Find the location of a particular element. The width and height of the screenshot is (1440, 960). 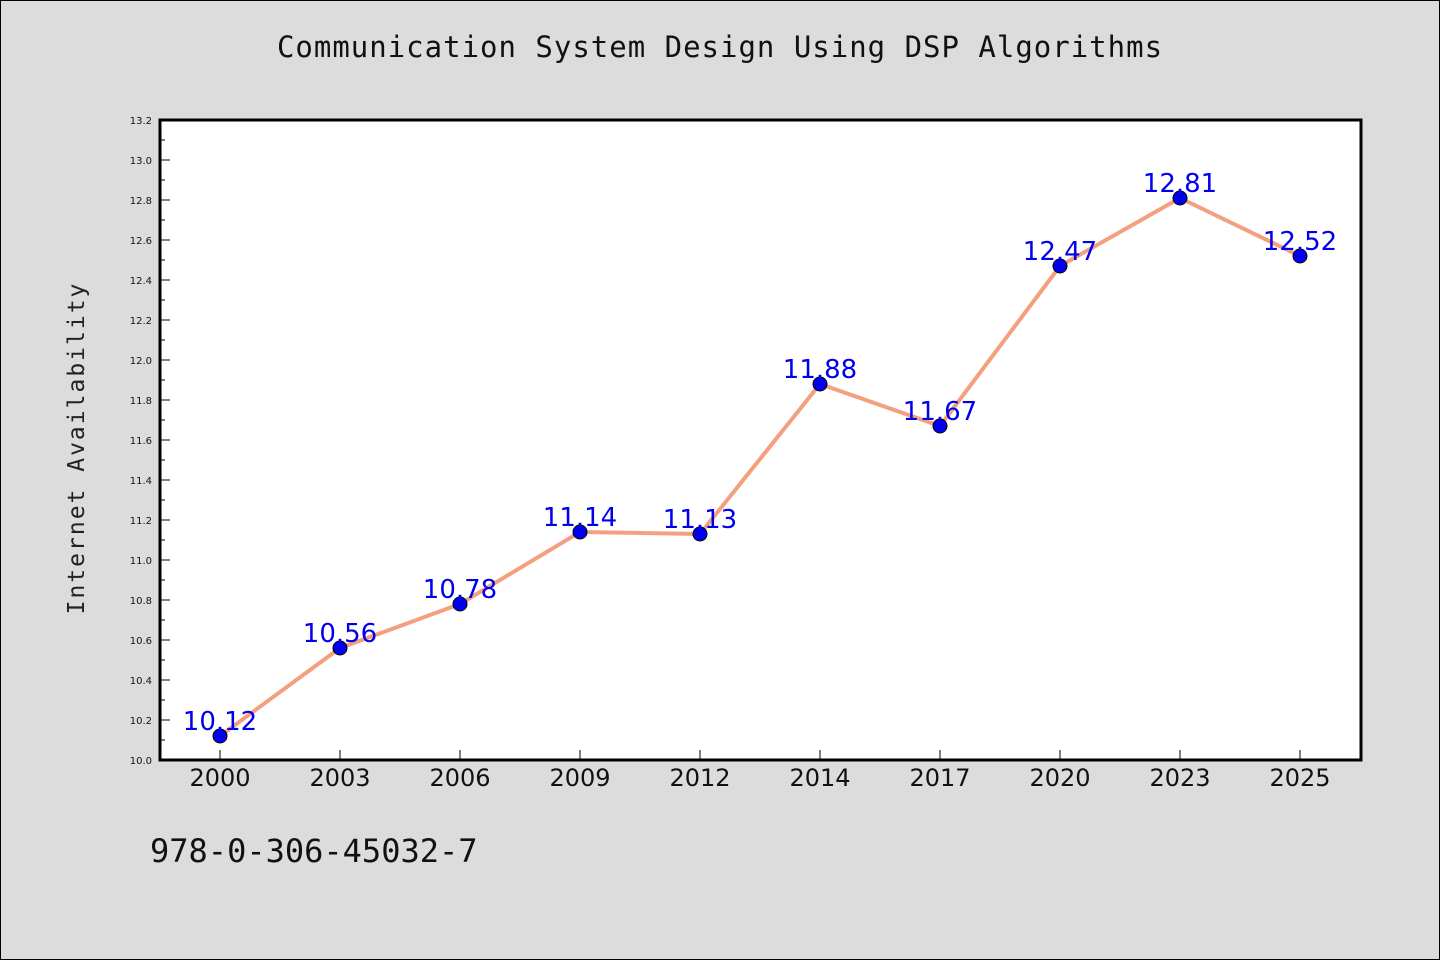

isbn-text: 978-0-306-45032-7 is located at coordinates (314, 851).